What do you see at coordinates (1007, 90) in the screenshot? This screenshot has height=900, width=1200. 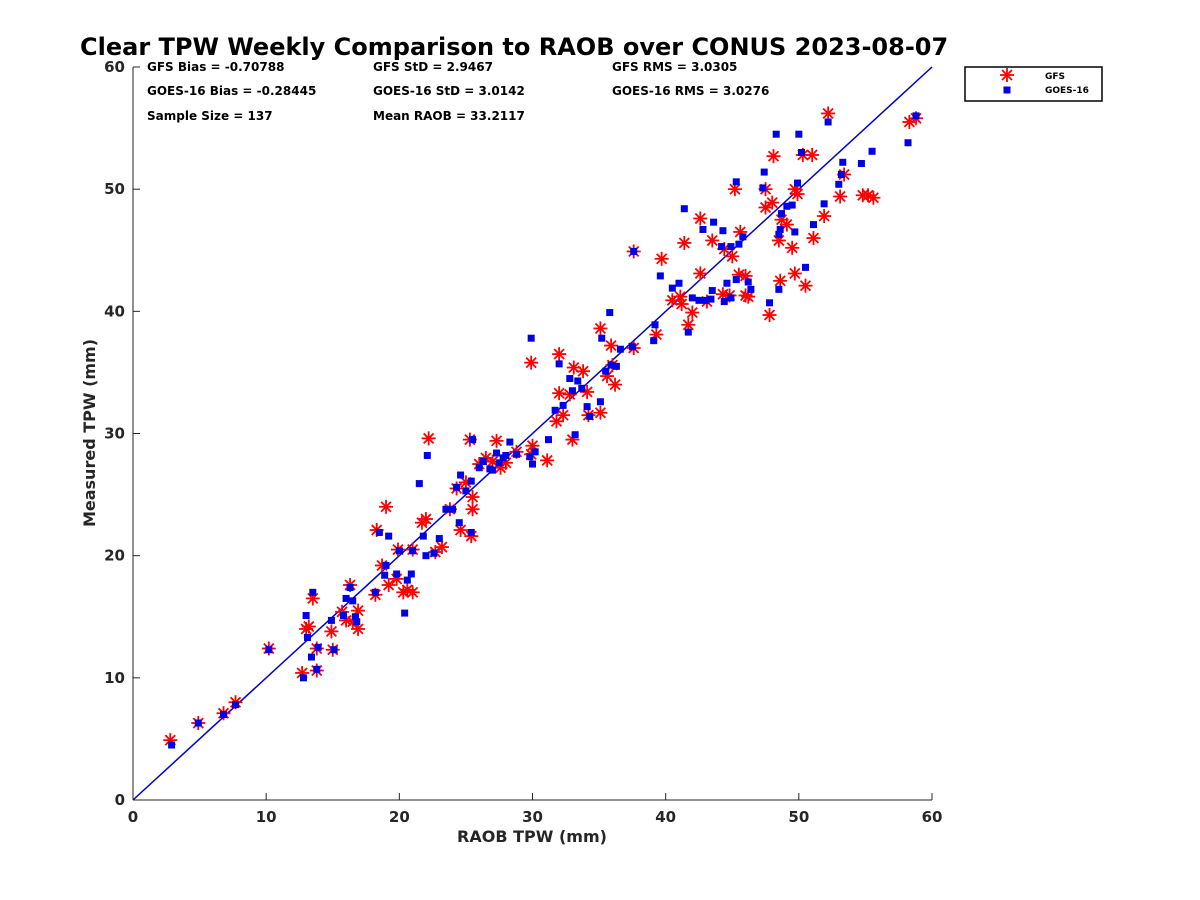 I see `legend-goes-marker` at bounding box center [1007, 90].